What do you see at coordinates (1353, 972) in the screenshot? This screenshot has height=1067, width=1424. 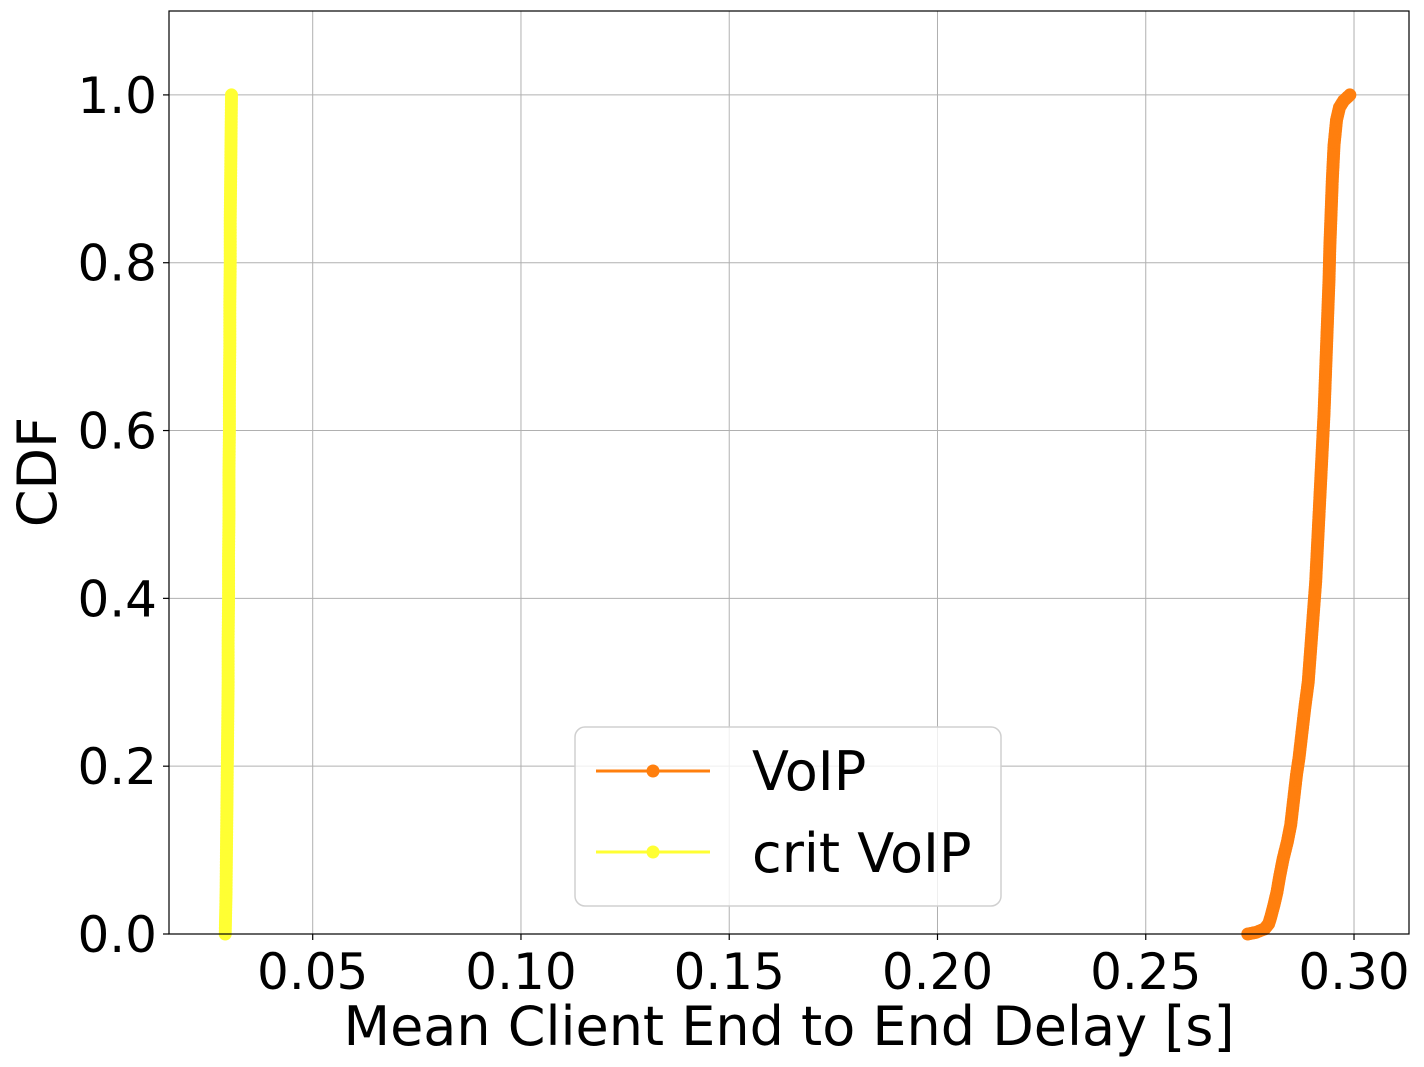 I see `x-tick-label: 0.30` at bounding box center [1353, 972].